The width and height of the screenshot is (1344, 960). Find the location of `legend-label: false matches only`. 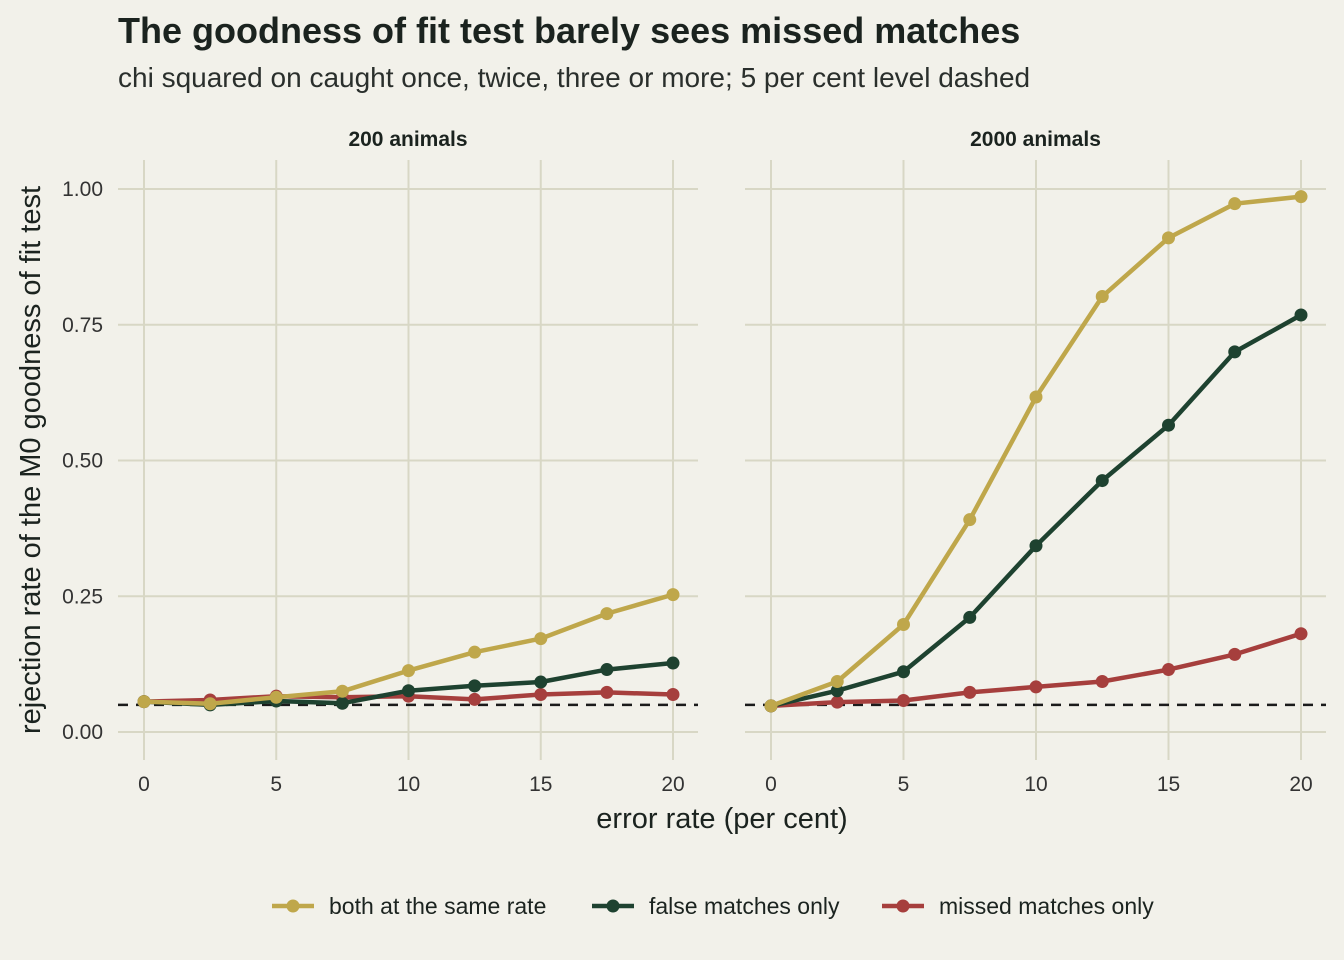

legend-label: false matches only is located at coordinates (744, 906).